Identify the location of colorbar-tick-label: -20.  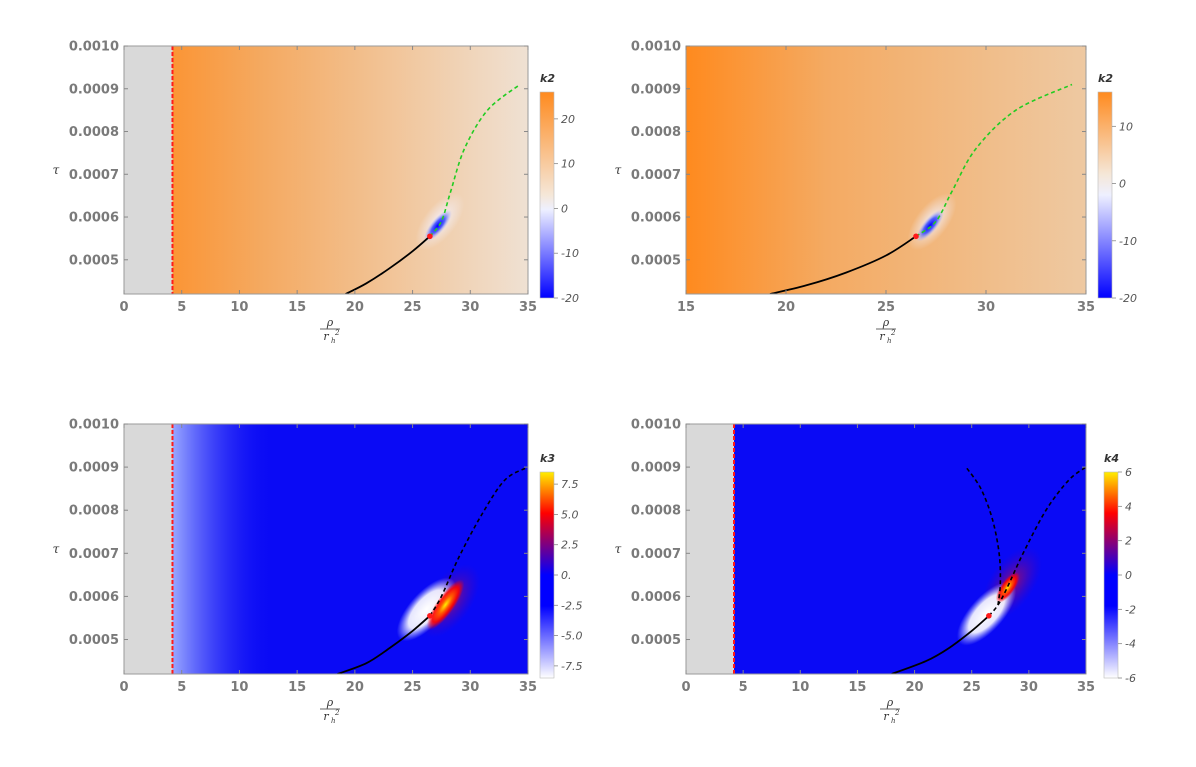
(570, 298).